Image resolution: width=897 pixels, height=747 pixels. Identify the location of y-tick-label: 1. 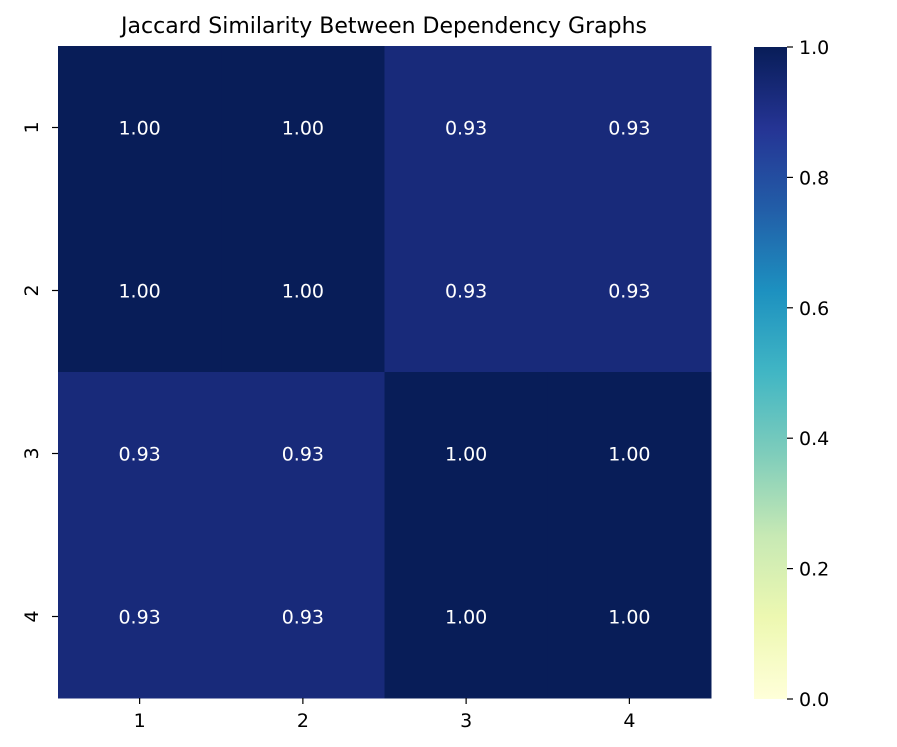
(32, 127).